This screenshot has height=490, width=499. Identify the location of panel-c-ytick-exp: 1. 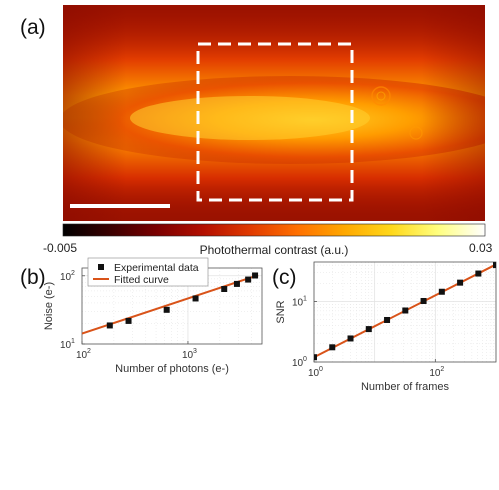
(305, 299).